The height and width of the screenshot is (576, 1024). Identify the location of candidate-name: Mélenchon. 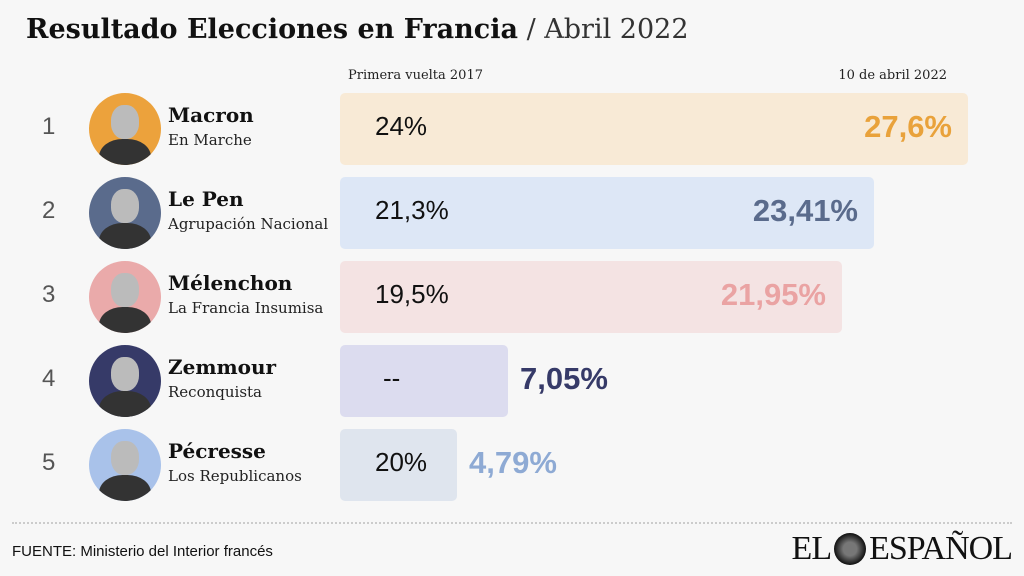
(230, 283).